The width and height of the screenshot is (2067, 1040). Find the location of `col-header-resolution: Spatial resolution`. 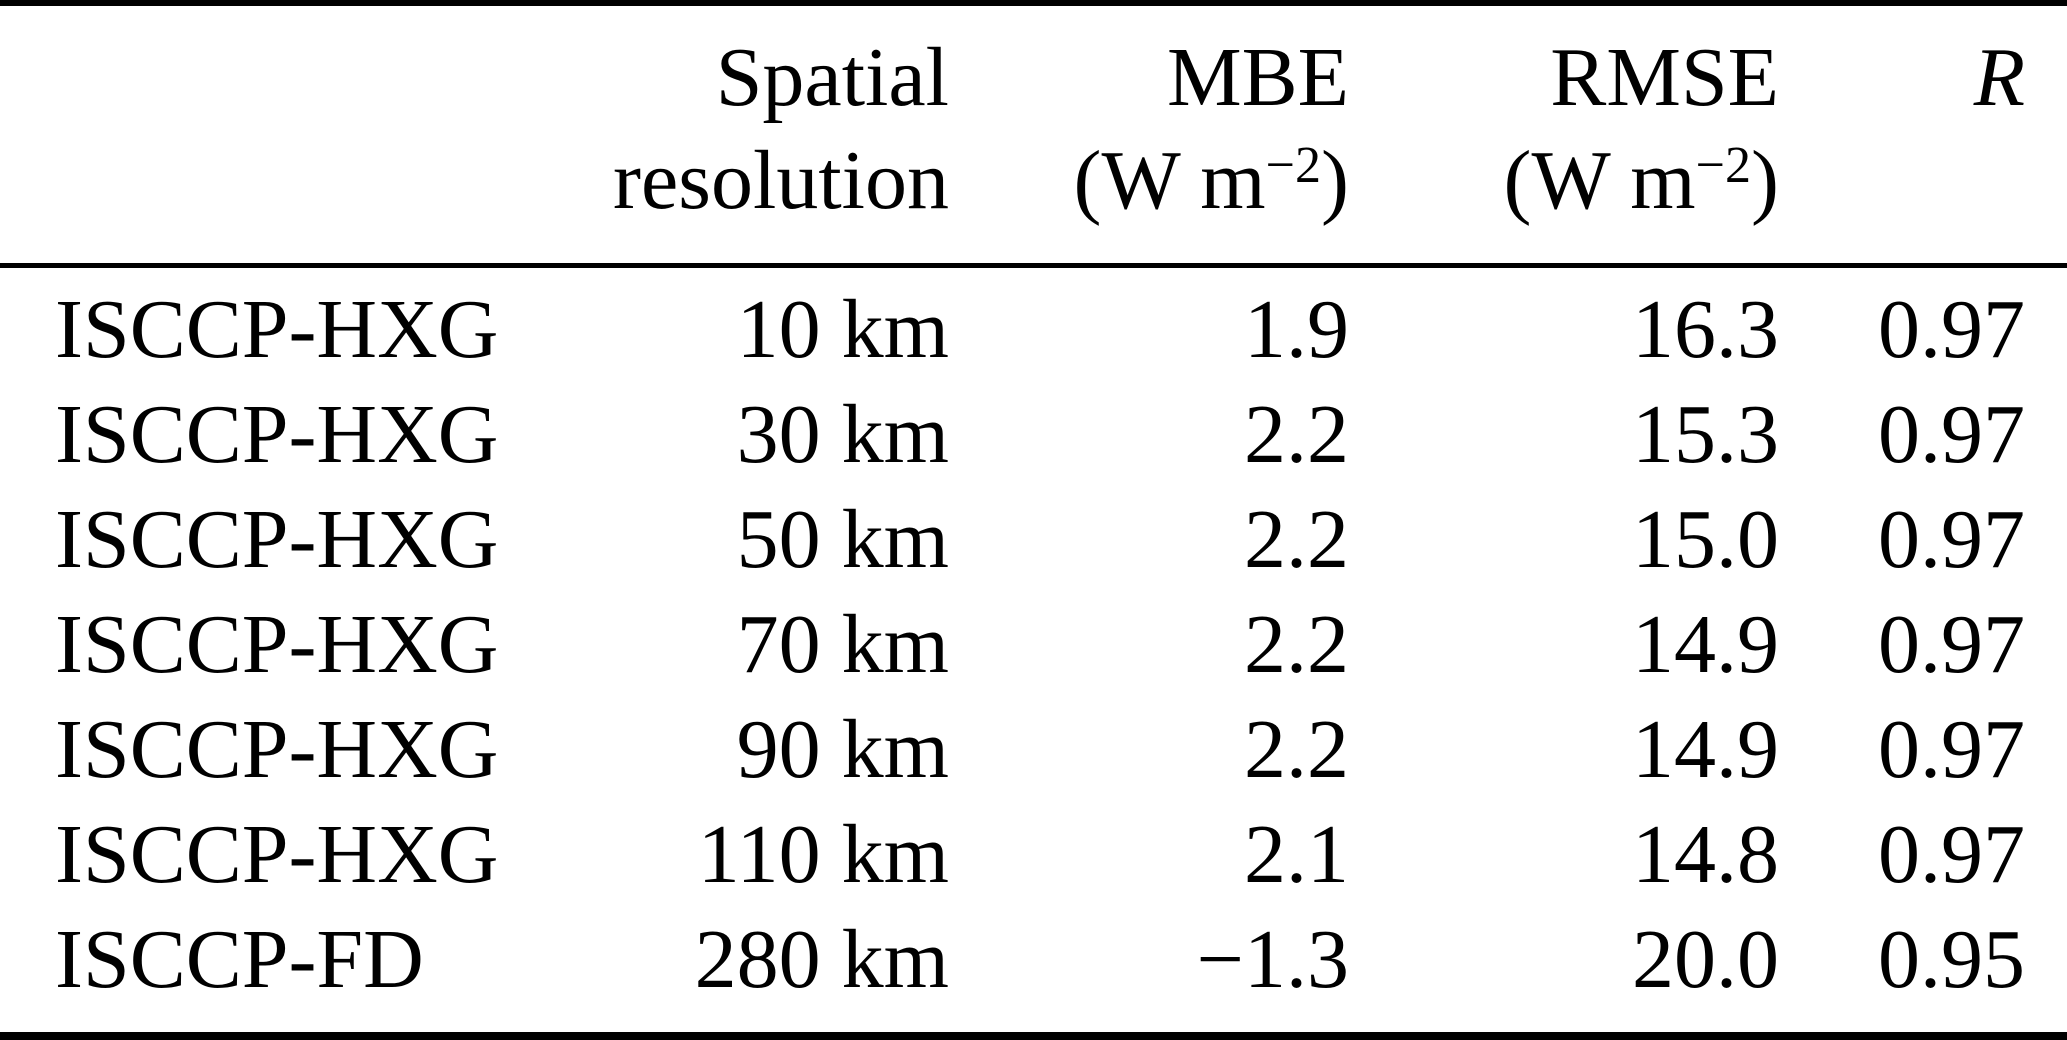

col-header-resolution: Spatial resolution is located at coordinates (725, 135).